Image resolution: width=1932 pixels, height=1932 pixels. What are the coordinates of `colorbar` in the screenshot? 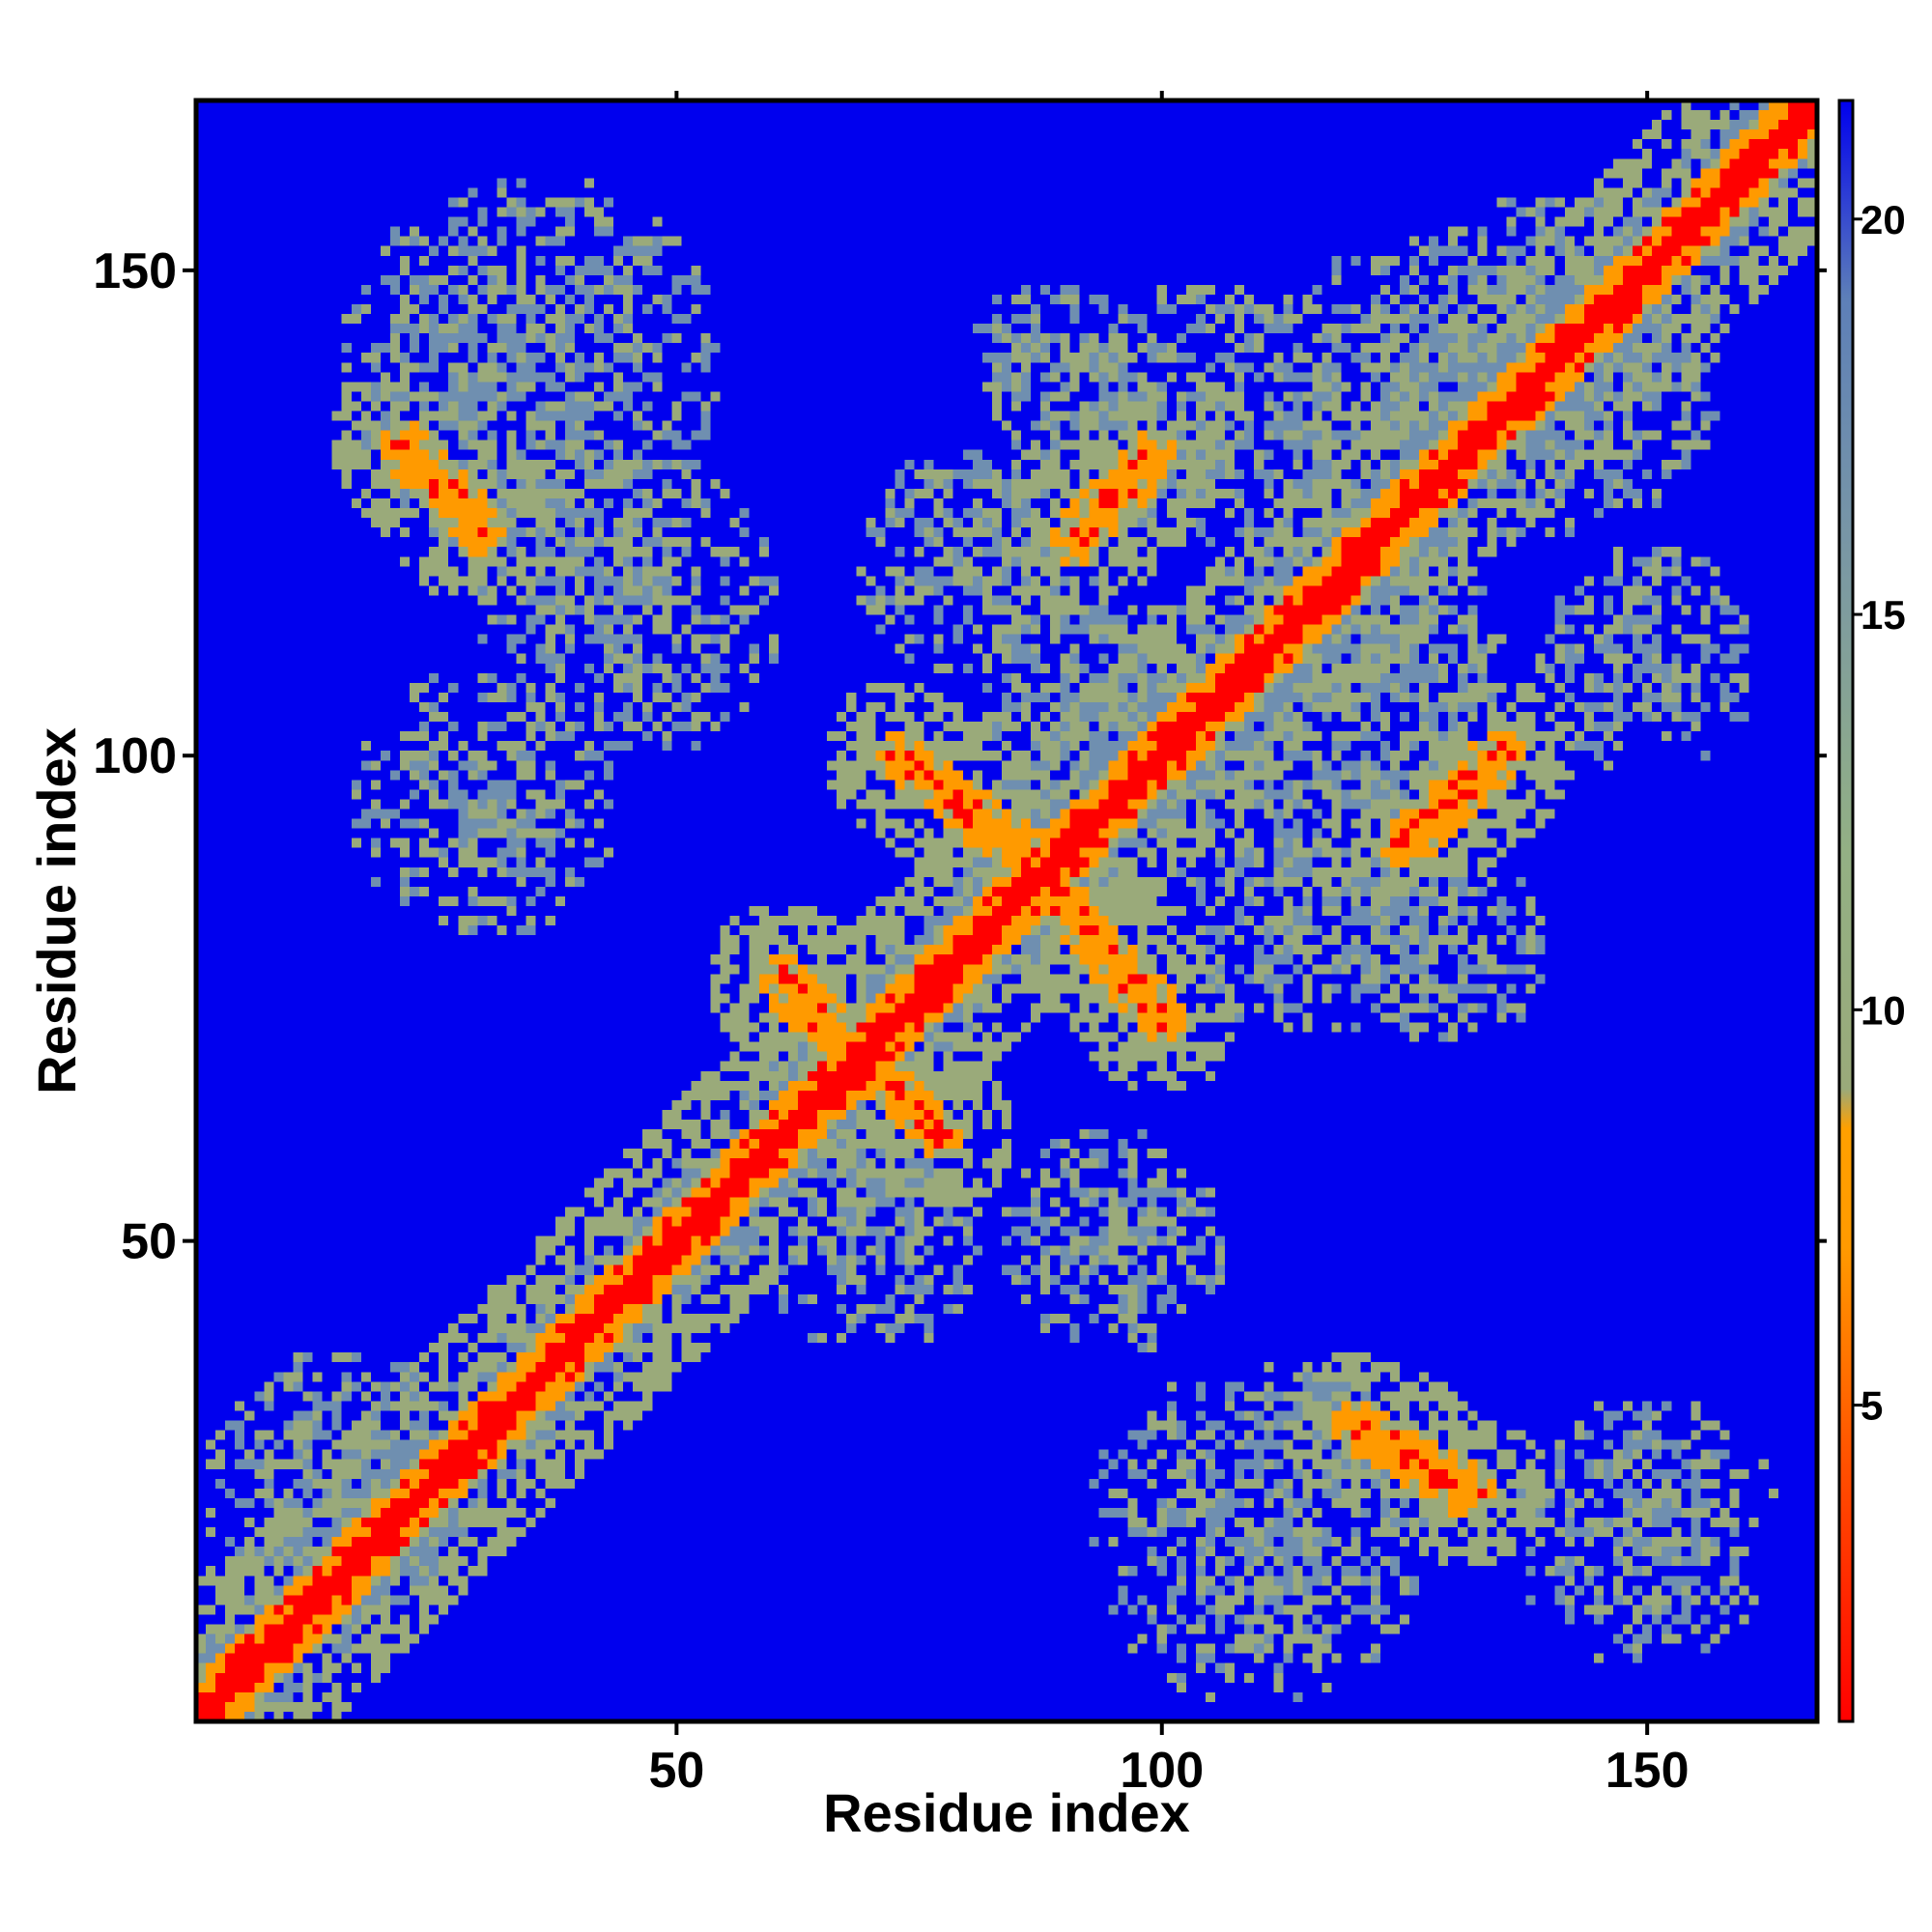 It's located at (1846, 911).